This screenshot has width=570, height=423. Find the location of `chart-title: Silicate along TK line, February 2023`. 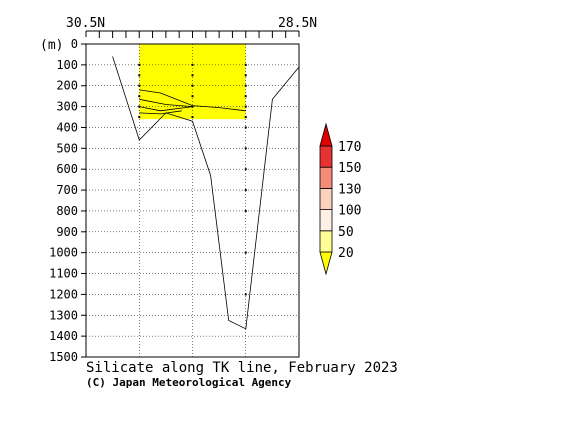

chart-title: Silicate along TK line, February 2023 is located at coordinates (242, 368).